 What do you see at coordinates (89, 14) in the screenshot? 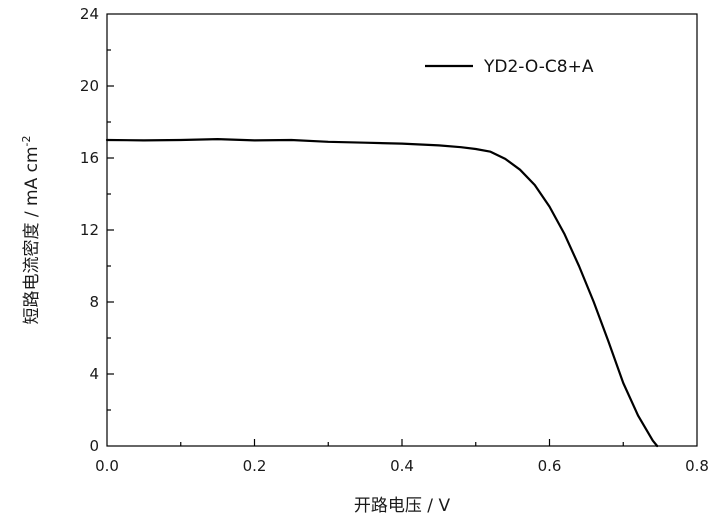
I see `y-tick-label: 24` at bounding box center [89, 14].